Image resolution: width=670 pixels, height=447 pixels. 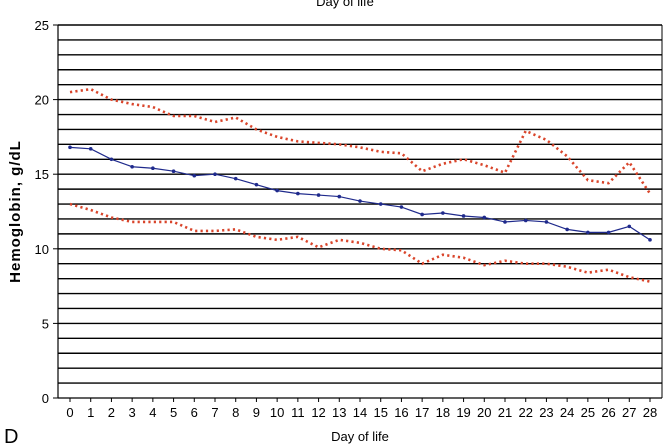 I want to click on x-axis-label: Day of life, so click(x=360, y=436).